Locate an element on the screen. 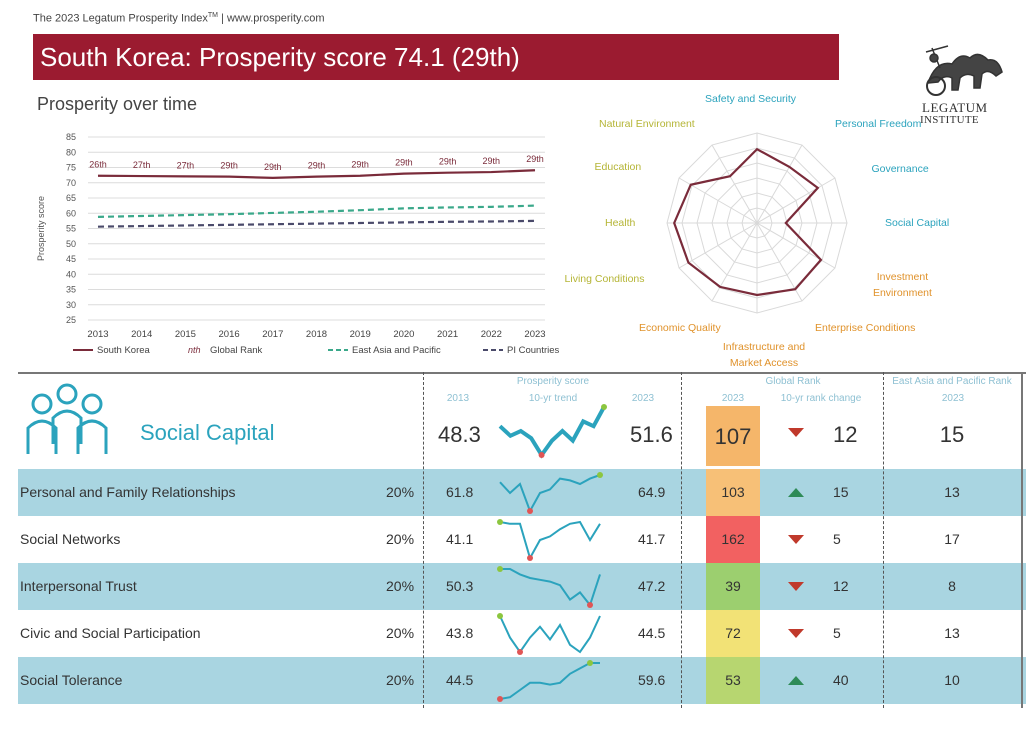  legend-label: South Korea is located at coordinates (124, 350).